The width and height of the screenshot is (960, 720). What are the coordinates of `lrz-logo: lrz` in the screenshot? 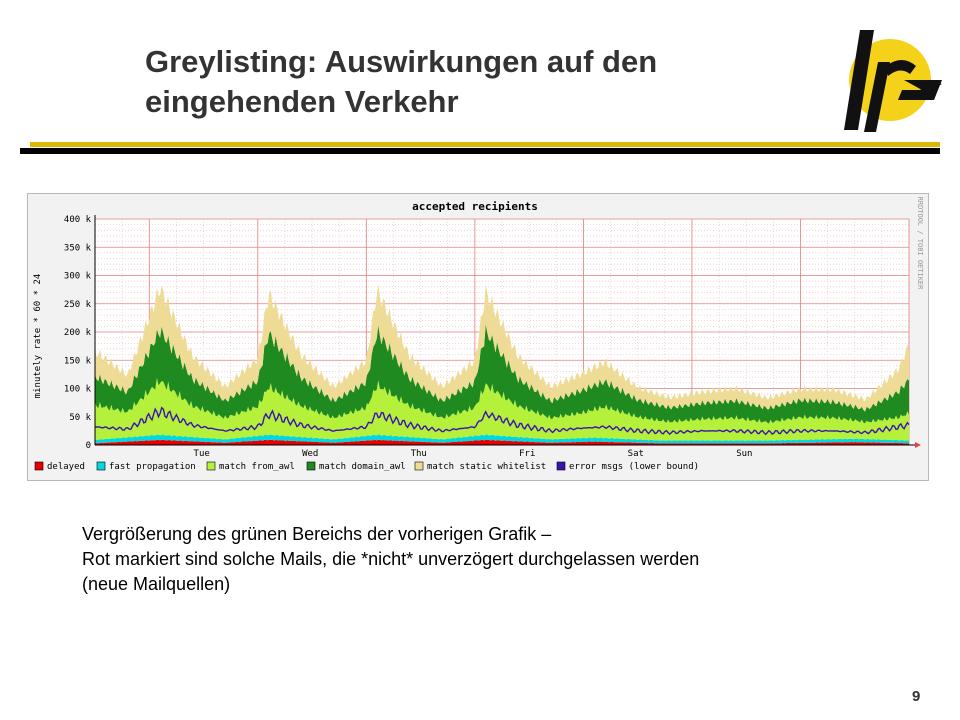 It's located at (893, 82).